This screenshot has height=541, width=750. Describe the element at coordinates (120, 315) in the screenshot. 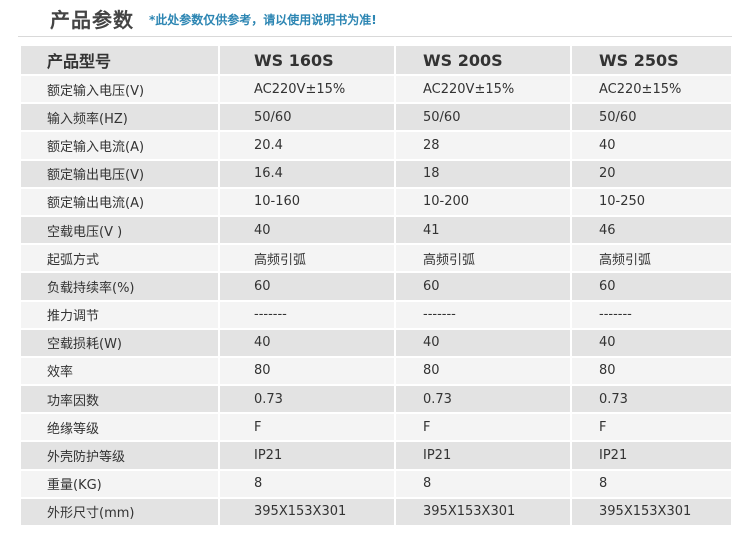

I see `param-name: 推力调节` at that location.